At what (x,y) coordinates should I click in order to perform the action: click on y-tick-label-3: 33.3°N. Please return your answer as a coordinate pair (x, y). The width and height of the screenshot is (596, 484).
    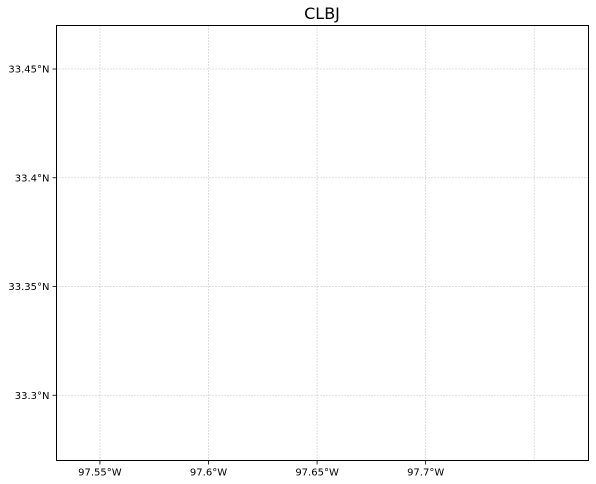
    Looking at the image, I should click on (32, 396).